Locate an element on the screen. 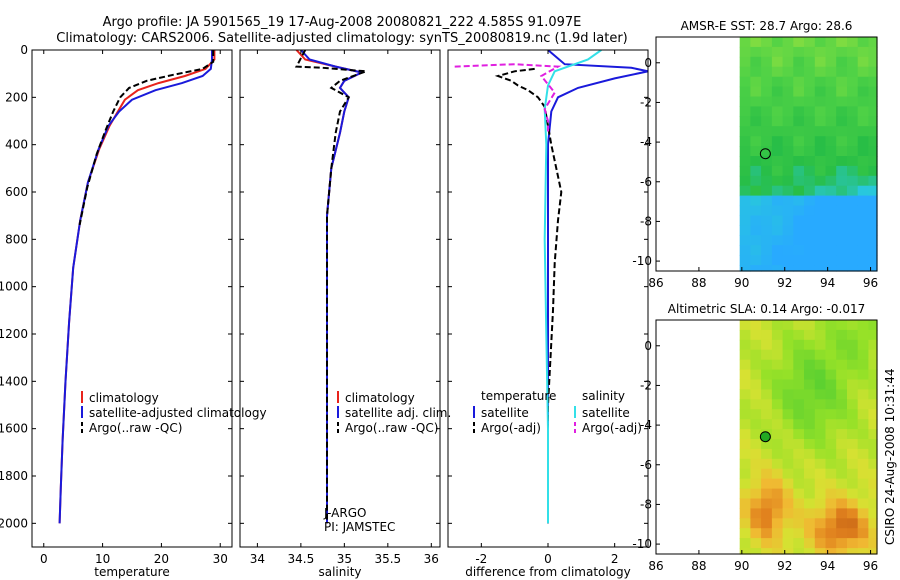 This screenshot has height=580, width=900. salinity-legend-red-label: climatology is located at coordinates (380, 398).